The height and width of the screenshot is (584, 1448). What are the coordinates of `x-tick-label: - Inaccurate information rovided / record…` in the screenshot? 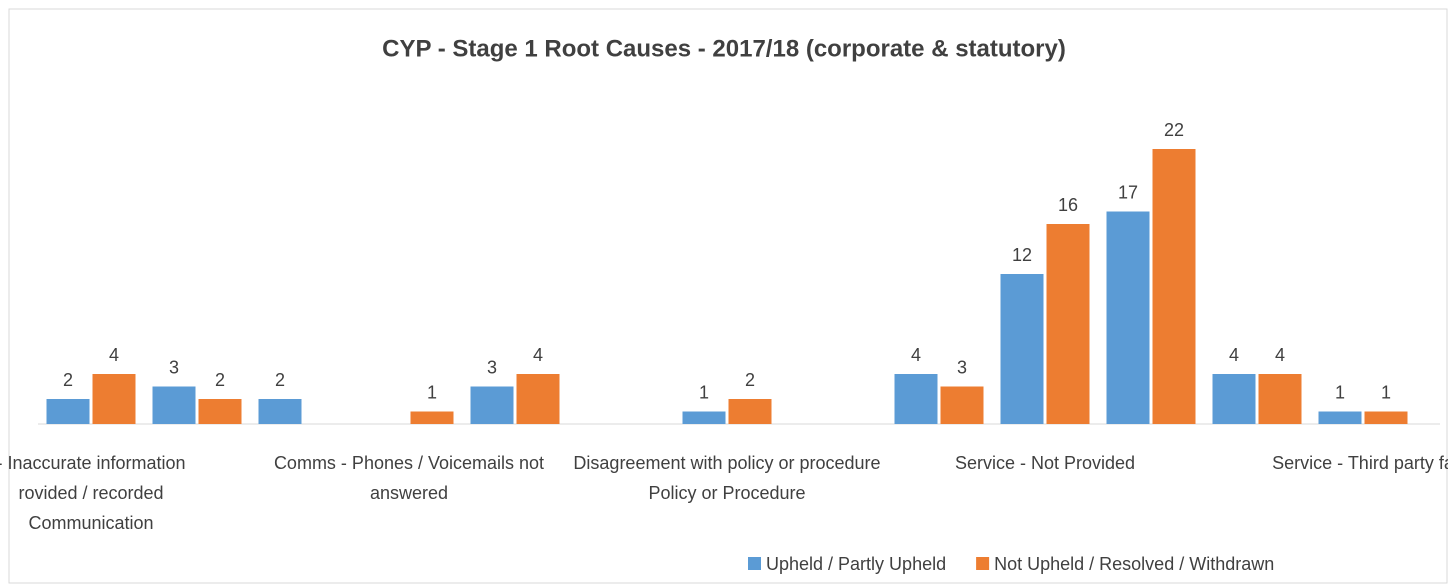 It's located at (93, 493).